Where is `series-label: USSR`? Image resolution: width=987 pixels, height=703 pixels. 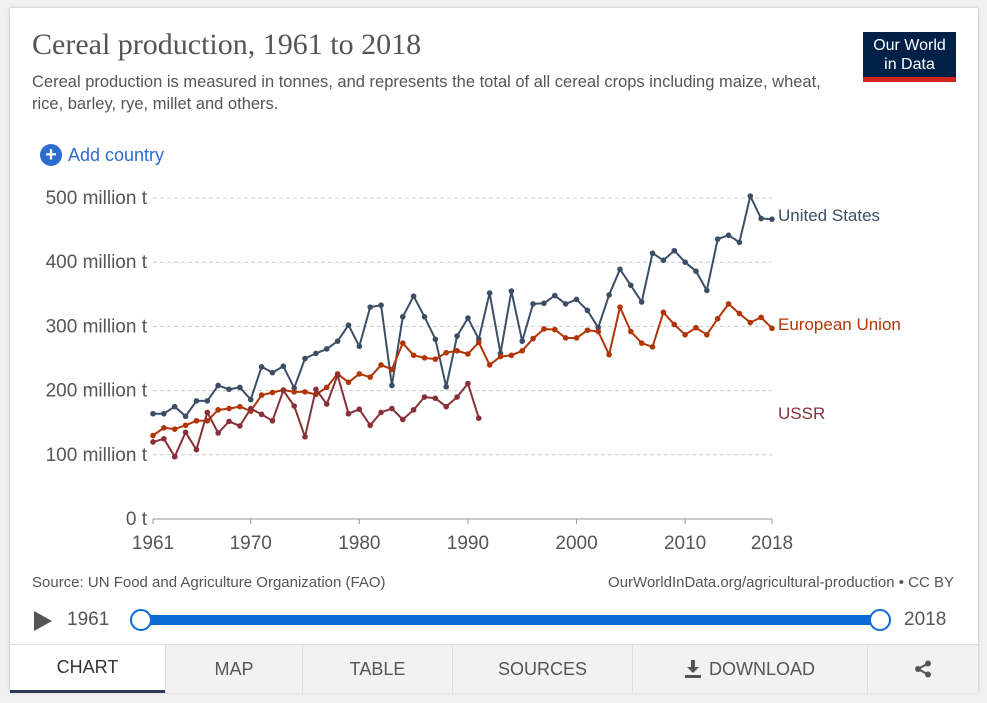
series-label: USSR is located at coordinates (801, 413).